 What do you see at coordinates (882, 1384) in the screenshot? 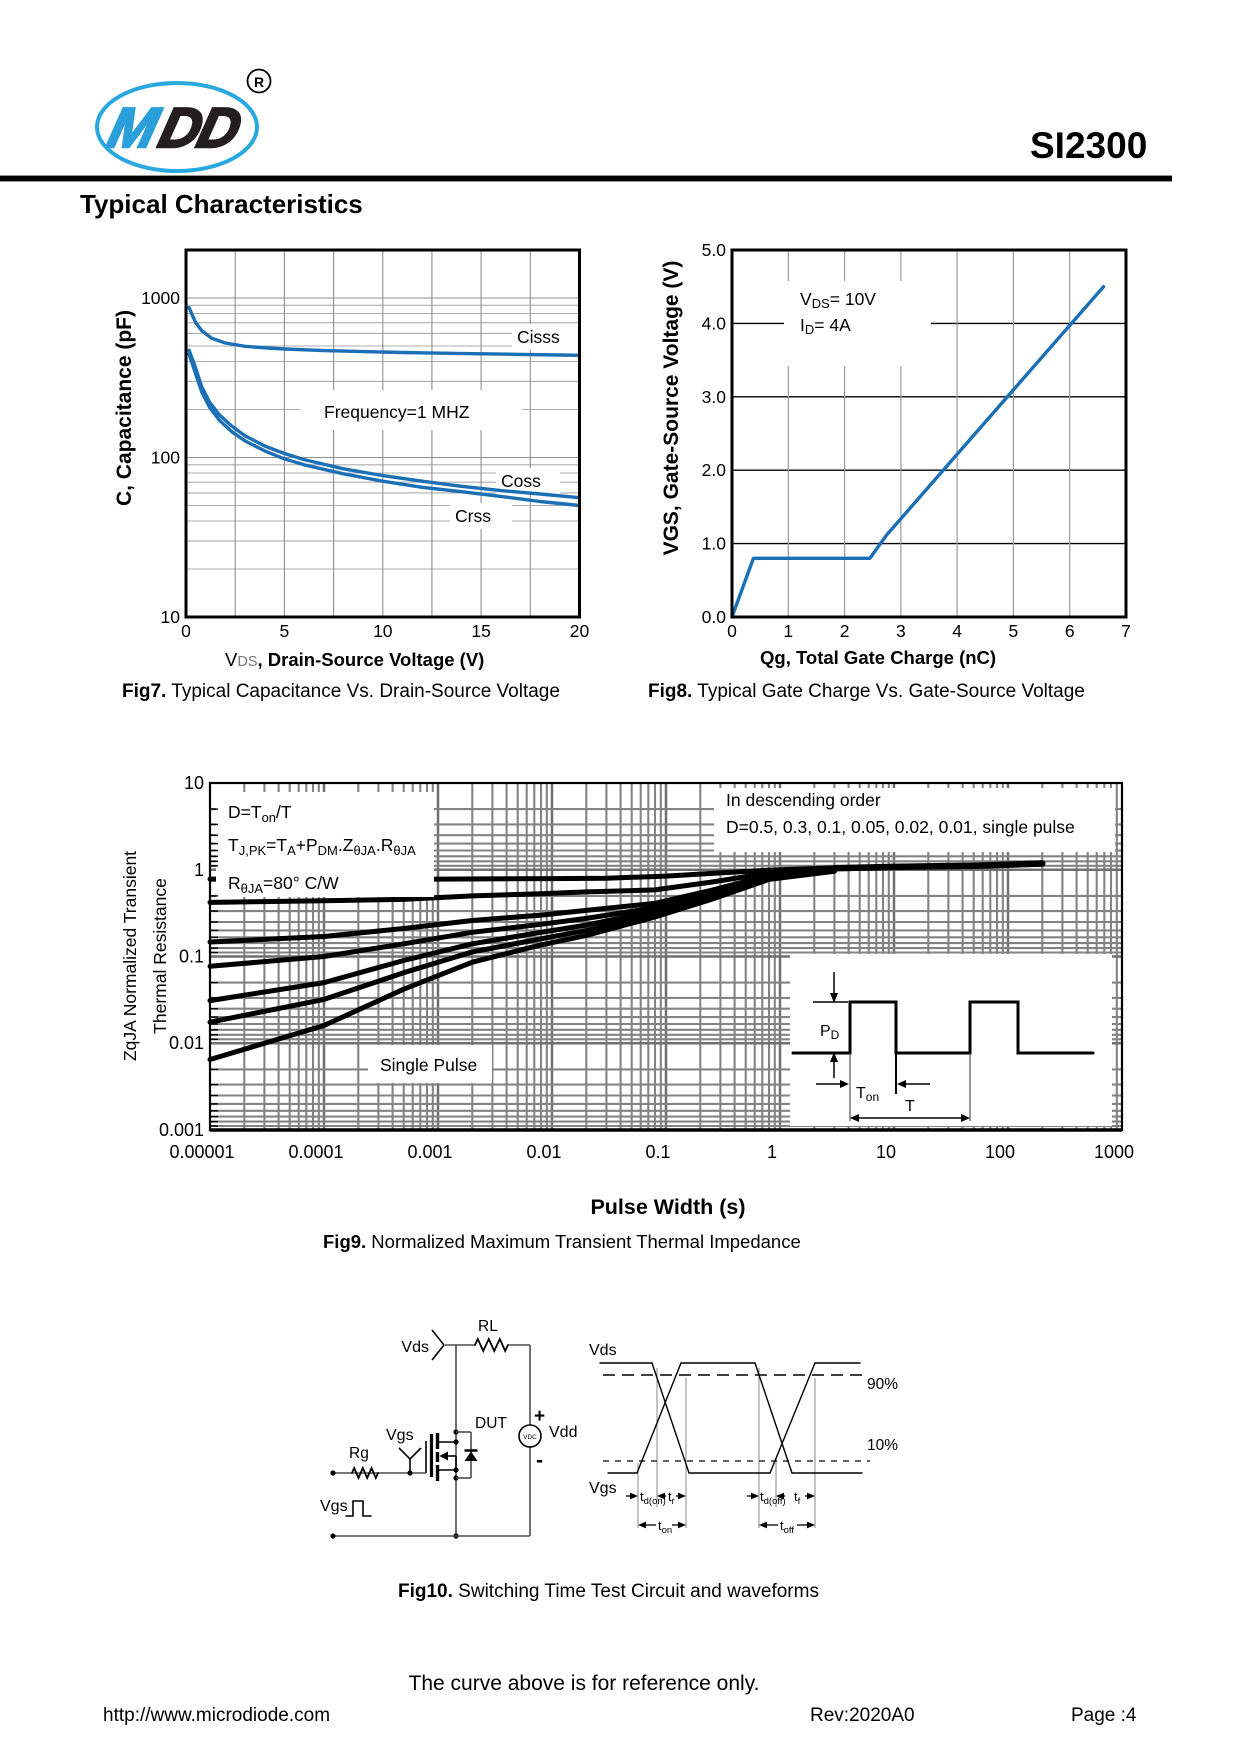
I see `svg-text: 90%` at bounding box center [882, 1384].